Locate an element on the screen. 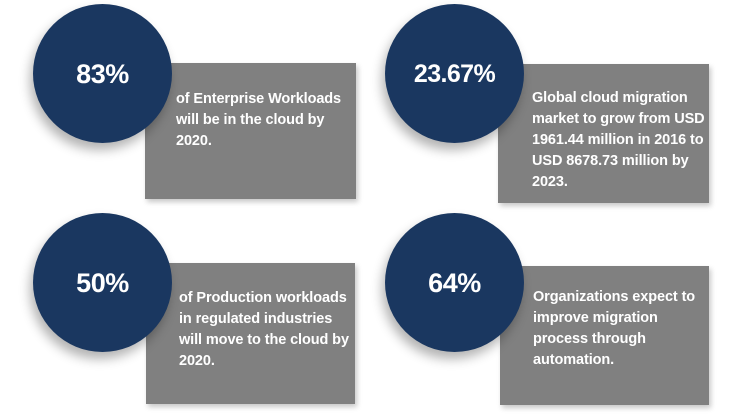 This screenshot has height=416, width=747. stat-circle: 50% is located at coordinates (102, 282).